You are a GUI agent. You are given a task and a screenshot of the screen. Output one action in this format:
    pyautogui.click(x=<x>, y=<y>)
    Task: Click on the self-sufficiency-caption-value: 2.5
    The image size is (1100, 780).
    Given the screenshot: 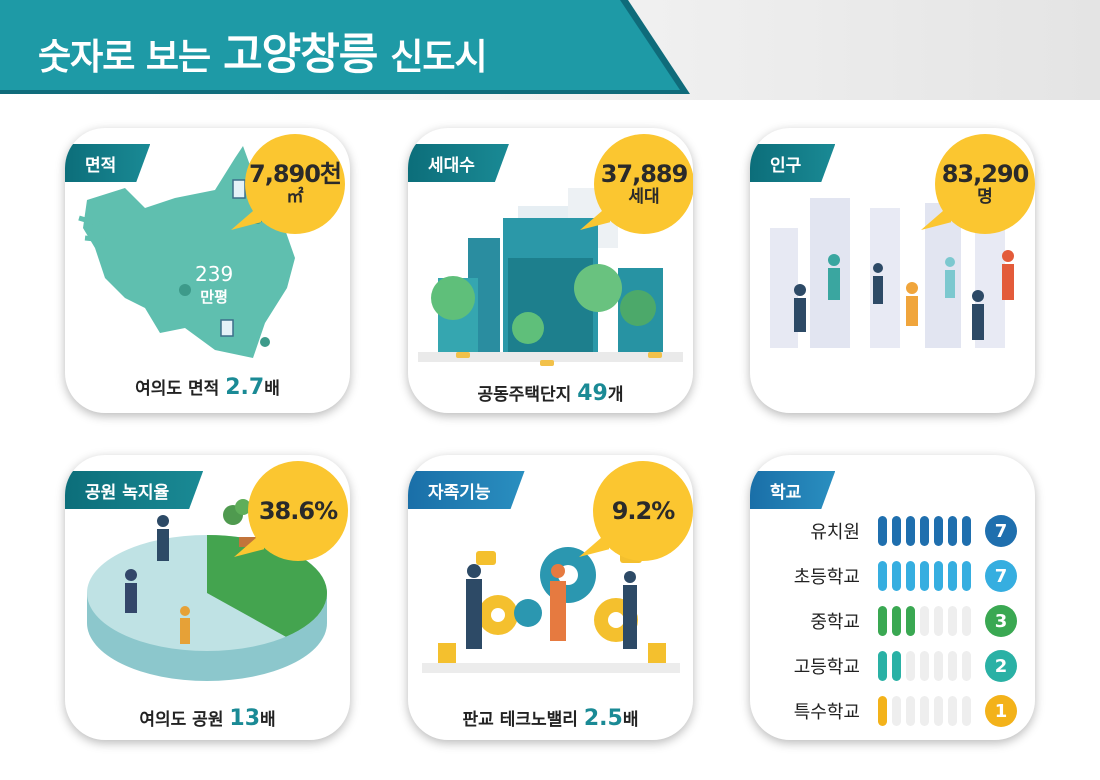 What is the action you would take?
    pyautogui.click(x=603, y=718)
    